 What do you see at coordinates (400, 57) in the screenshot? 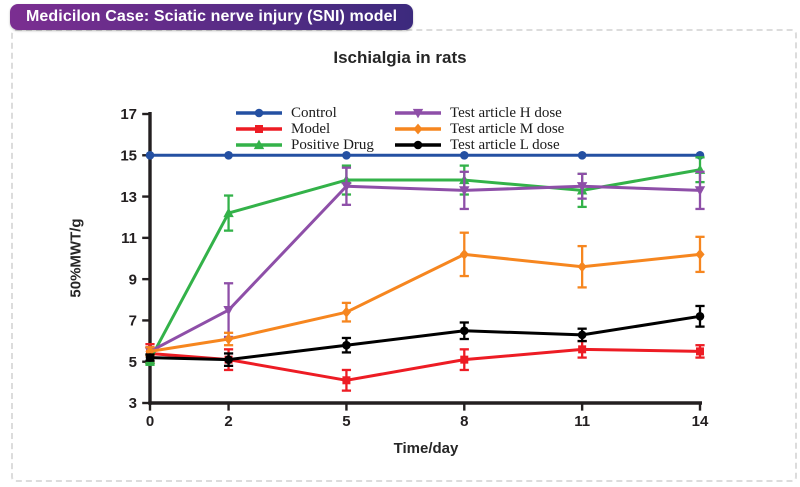
I see `chart-title: Ischialgia in rats` at bounding box center [400, 57].